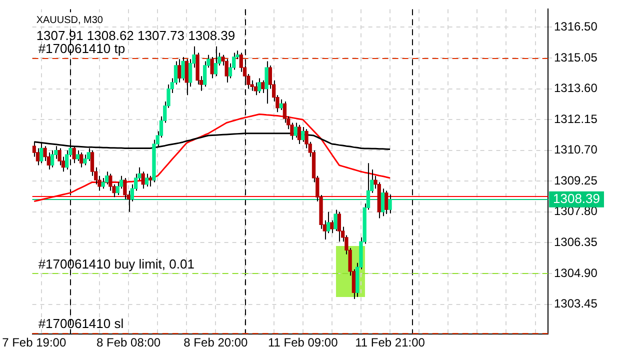  I want to click on x-tick-label: 8 Feb 08:00, so click(128, 343).